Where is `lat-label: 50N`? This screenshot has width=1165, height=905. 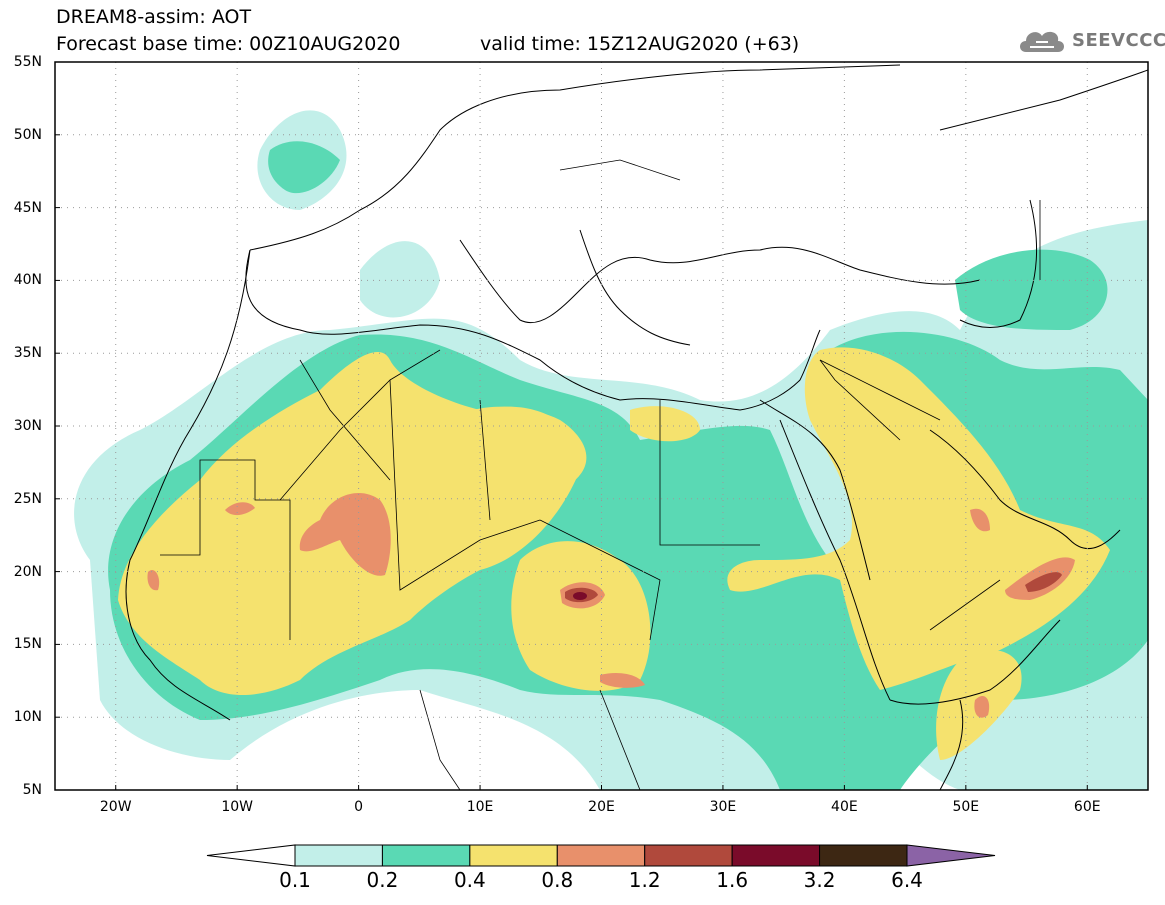 lat-label: 50N is located at coordinates (27, 134).